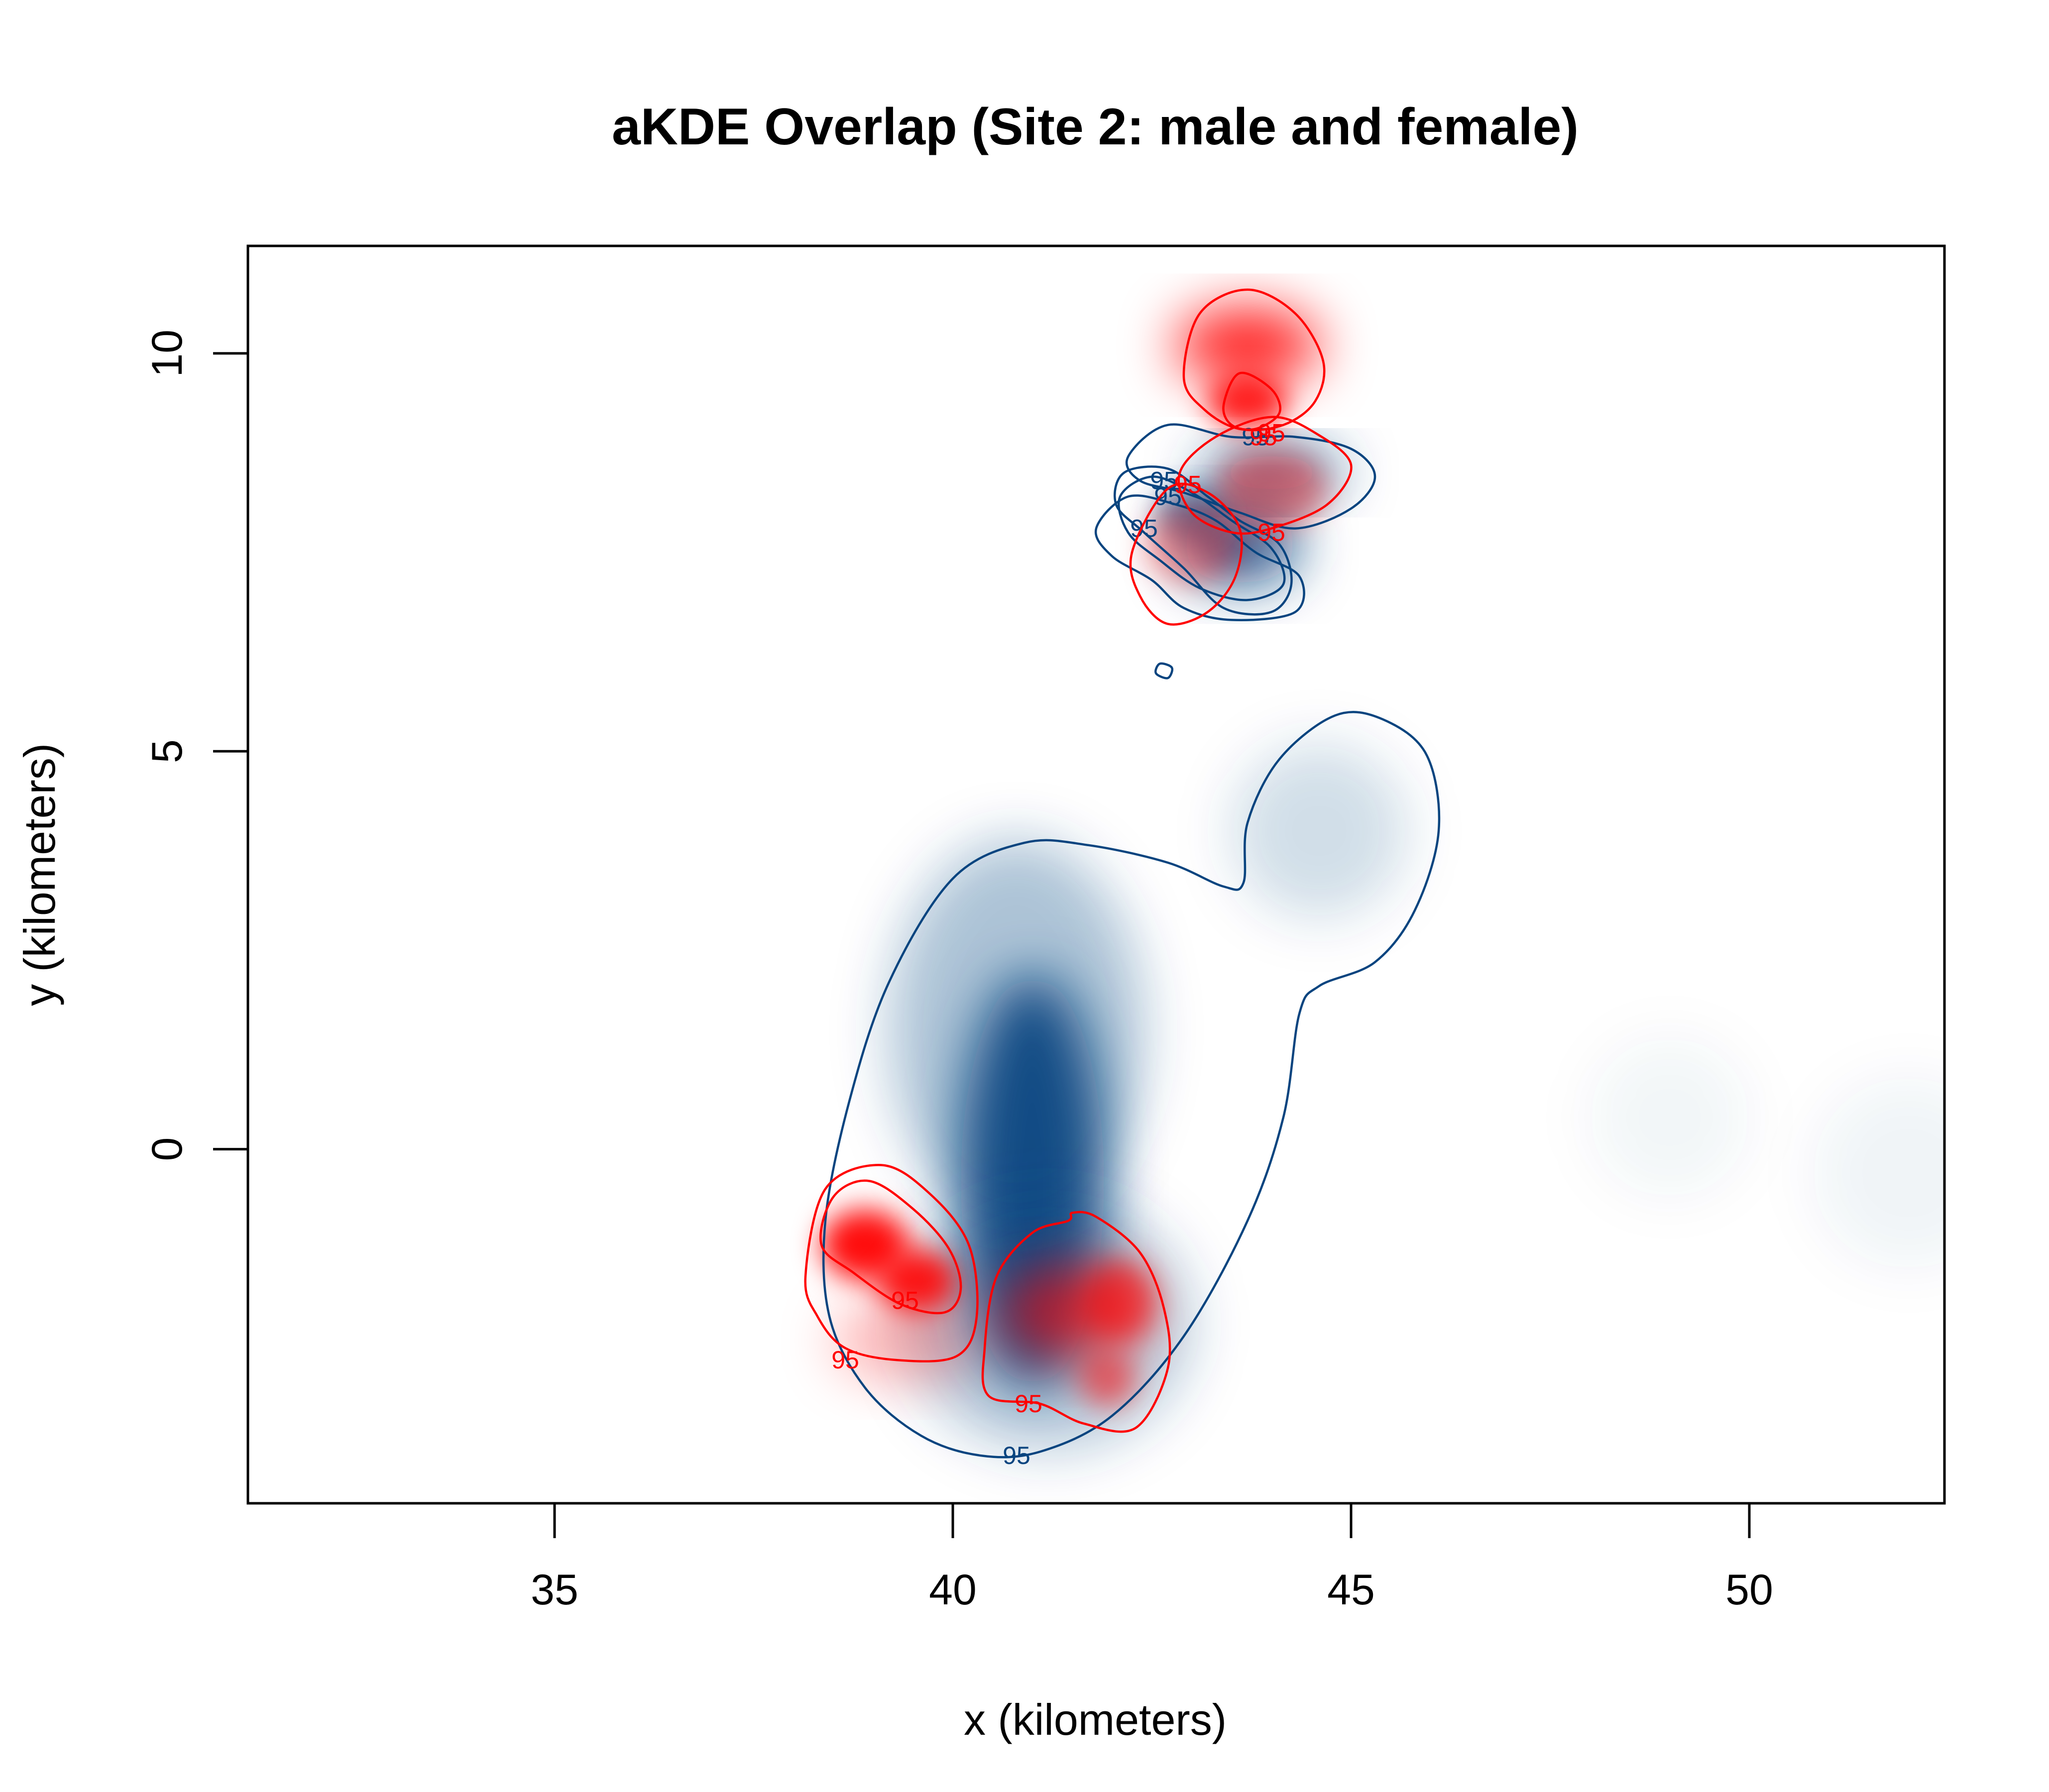 Image resolution: width=2049 pixels, height=1792 pixels. I want to click on x-tick-label: 40, so click(953, 1590).